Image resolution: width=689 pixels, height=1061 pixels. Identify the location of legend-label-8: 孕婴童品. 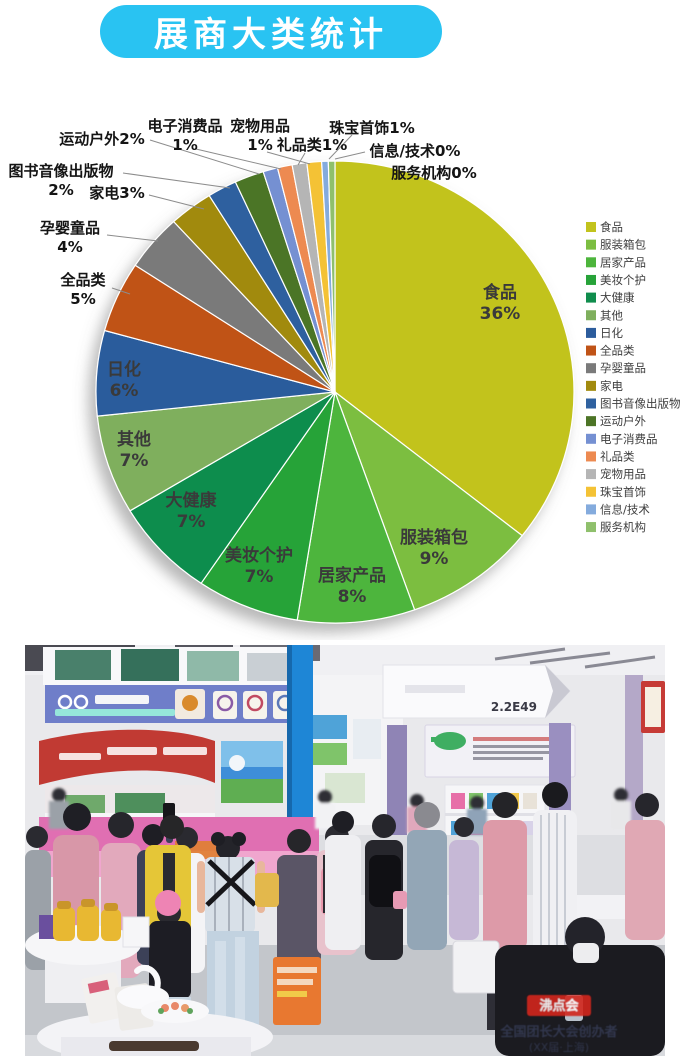
(623, 368).